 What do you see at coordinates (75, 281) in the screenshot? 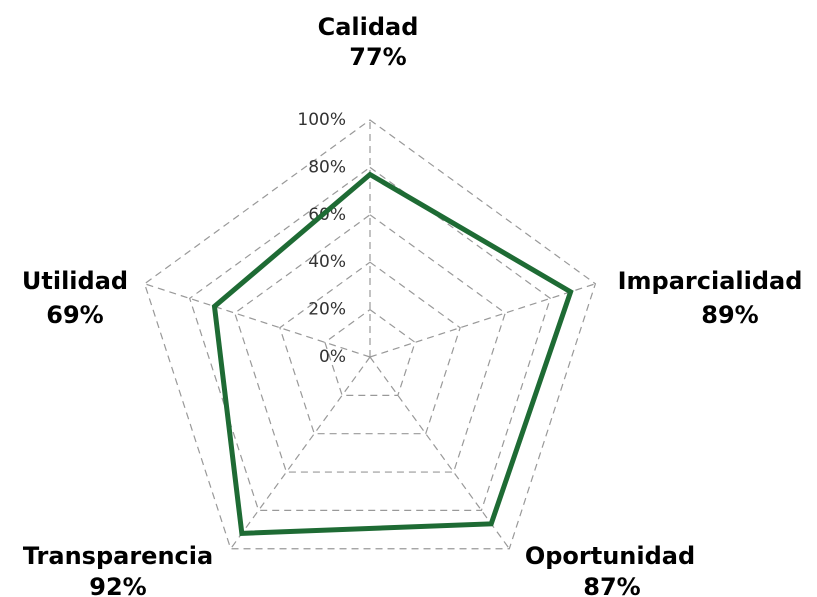
I see `category-label: Utilidad` at bounding box center [75, 281].